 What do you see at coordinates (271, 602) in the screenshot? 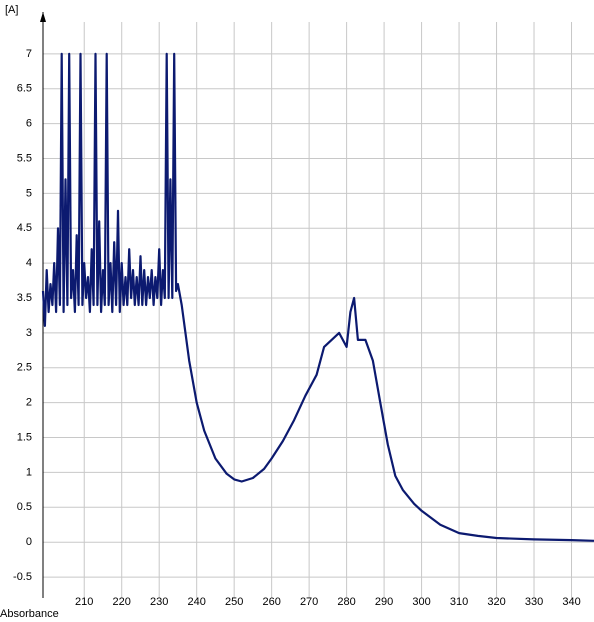
I see `x-tick-label: 260` at bounding box center [271, 602].